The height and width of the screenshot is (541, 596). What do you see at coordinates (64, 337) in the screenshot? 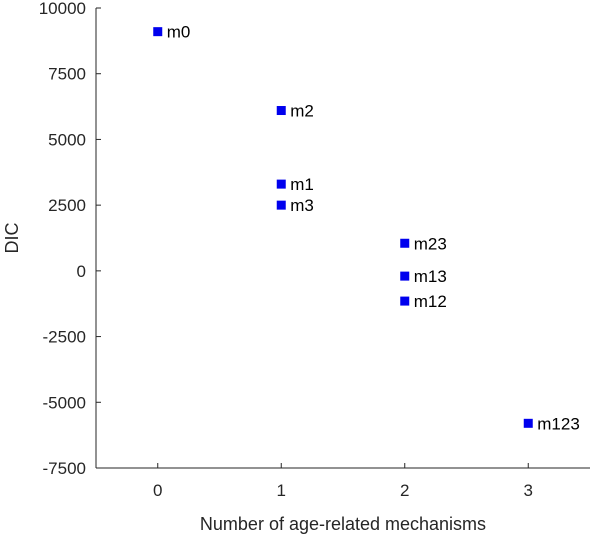
I see `y-tick-label: -2500` at bounding box center [64, 337].